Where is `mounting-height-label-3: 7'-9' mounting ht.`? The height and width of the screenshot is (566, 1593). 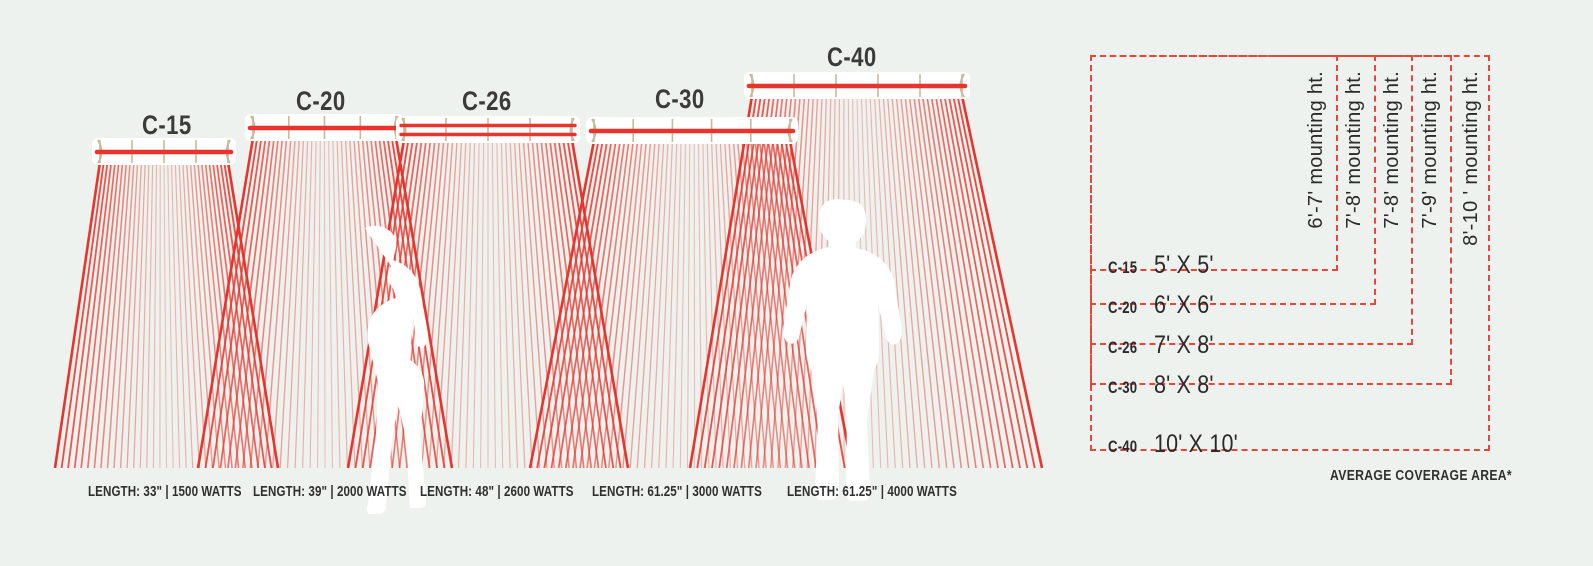 mounting-height-label-3: 7'-9' mounting ht. is located at coordinates (1430, 150).